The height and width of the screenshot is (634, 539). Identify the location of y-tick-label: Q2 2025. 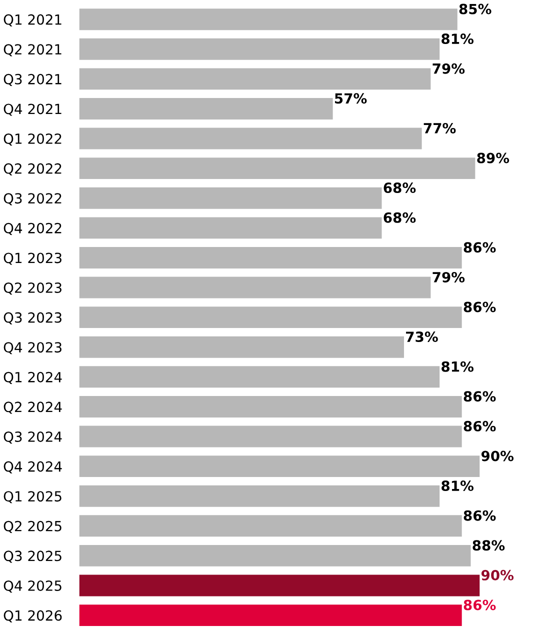
(33, 526).